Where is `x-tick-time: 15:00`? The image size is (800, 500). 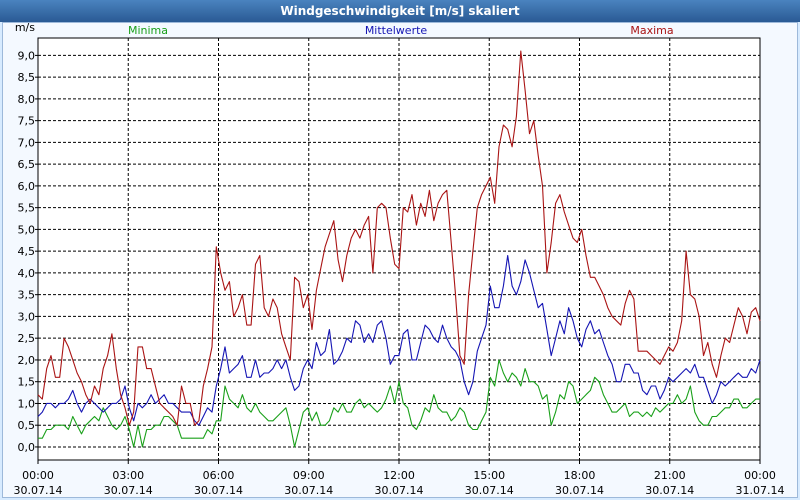
x-tick-time: 15:00 is located at coordinates (489, 475).